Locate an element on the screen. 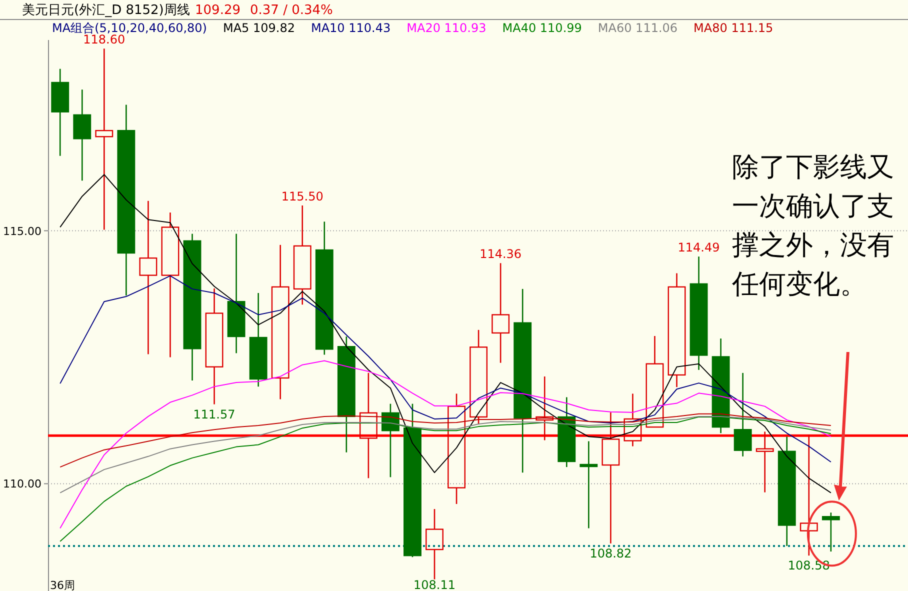  annotation: 108.11 is located at coordinates (435, 584).